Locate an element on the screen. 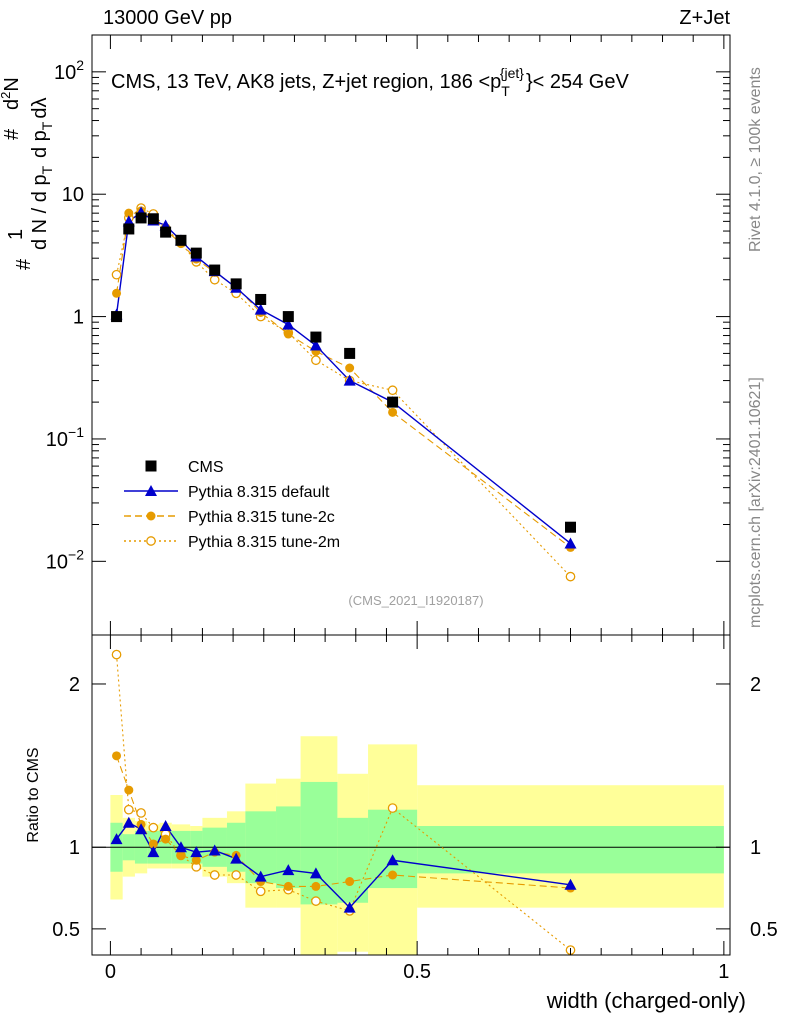  ylabel-d2n-d: d is located at coordinates (12, 104).